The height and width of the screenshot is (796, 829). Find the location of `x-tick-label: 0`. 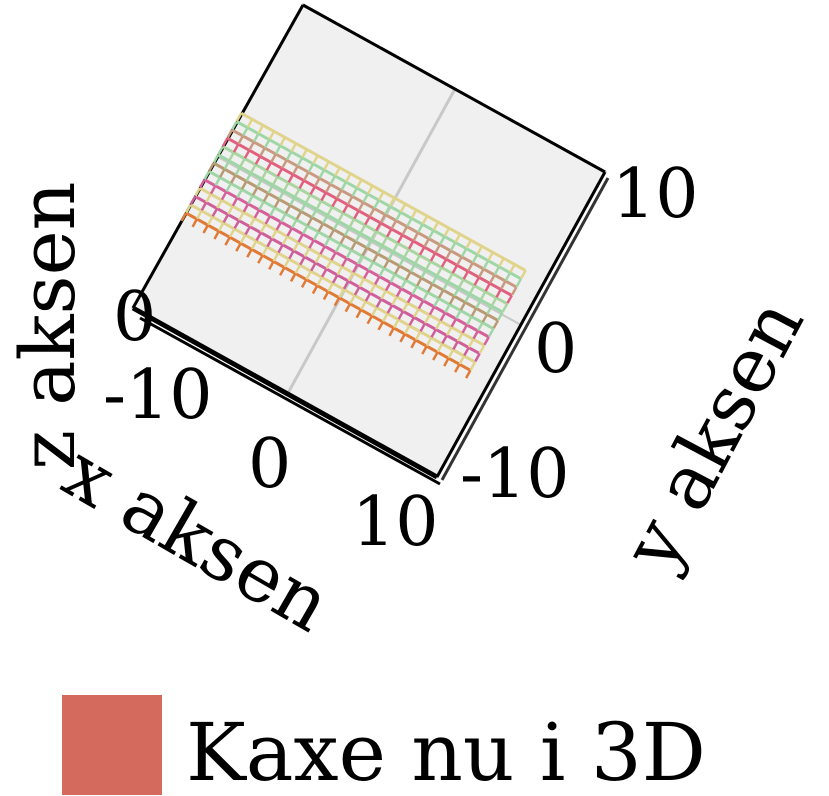

x-tick-label: 0 is located at coordinates (269, 464).